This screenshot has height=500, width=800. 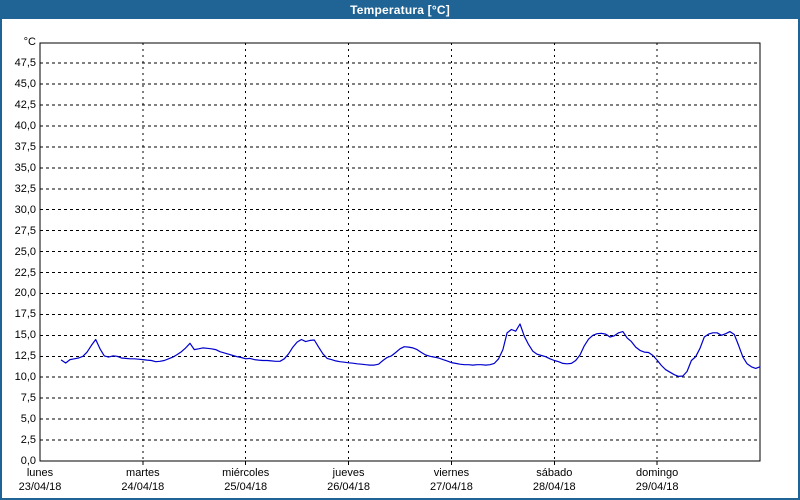 What do you see at coordinates (40, 473) in the screenshot?
I see `x-day-name-label: lunes` at bounding box center [40, 473].